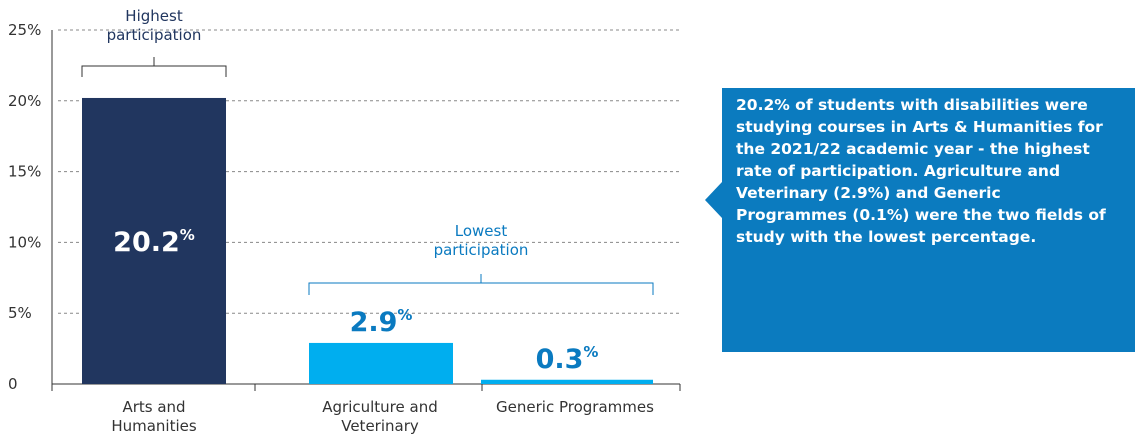 This screenshot has width=1135, height=439. I want to click on y-tick-label: 0, so click(13, 384).